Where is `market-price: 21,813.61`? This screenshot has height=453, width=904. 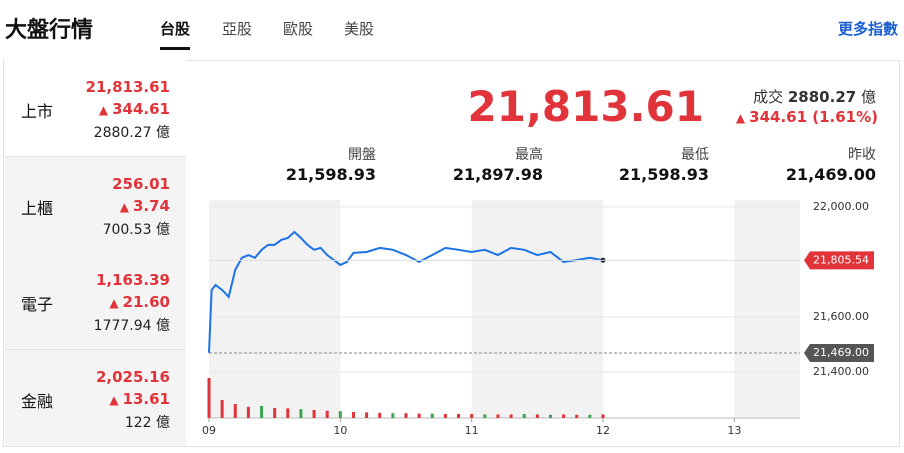 market-price: 21,813.61 is located at coordinates (127, 87).